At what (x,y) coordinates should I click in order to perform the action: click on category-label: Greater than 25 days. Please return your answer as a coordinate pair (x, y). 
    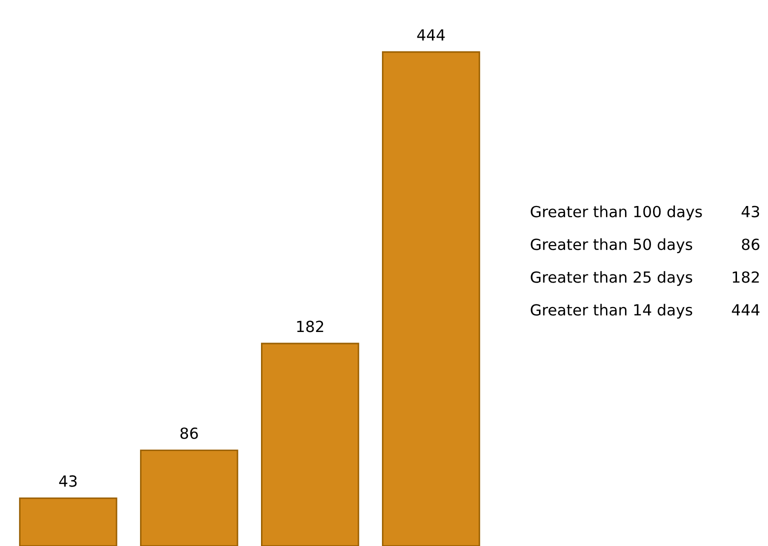
    Looking at the image, I should click on (611, 278).